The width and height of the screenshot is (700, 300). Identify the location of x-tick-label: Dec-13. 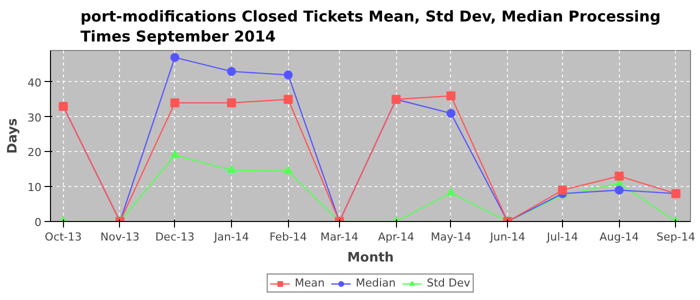
(174, 237).